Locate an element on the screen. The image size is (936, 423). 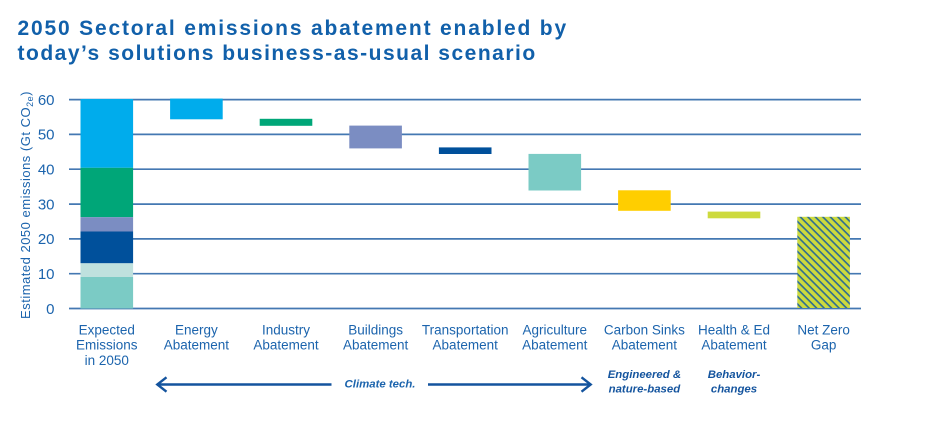
svg-text:Estimated 2050 emissions (Gt C: Estimated 2050 emissions (Gt CO2e) is located at coordinates (26, 205).